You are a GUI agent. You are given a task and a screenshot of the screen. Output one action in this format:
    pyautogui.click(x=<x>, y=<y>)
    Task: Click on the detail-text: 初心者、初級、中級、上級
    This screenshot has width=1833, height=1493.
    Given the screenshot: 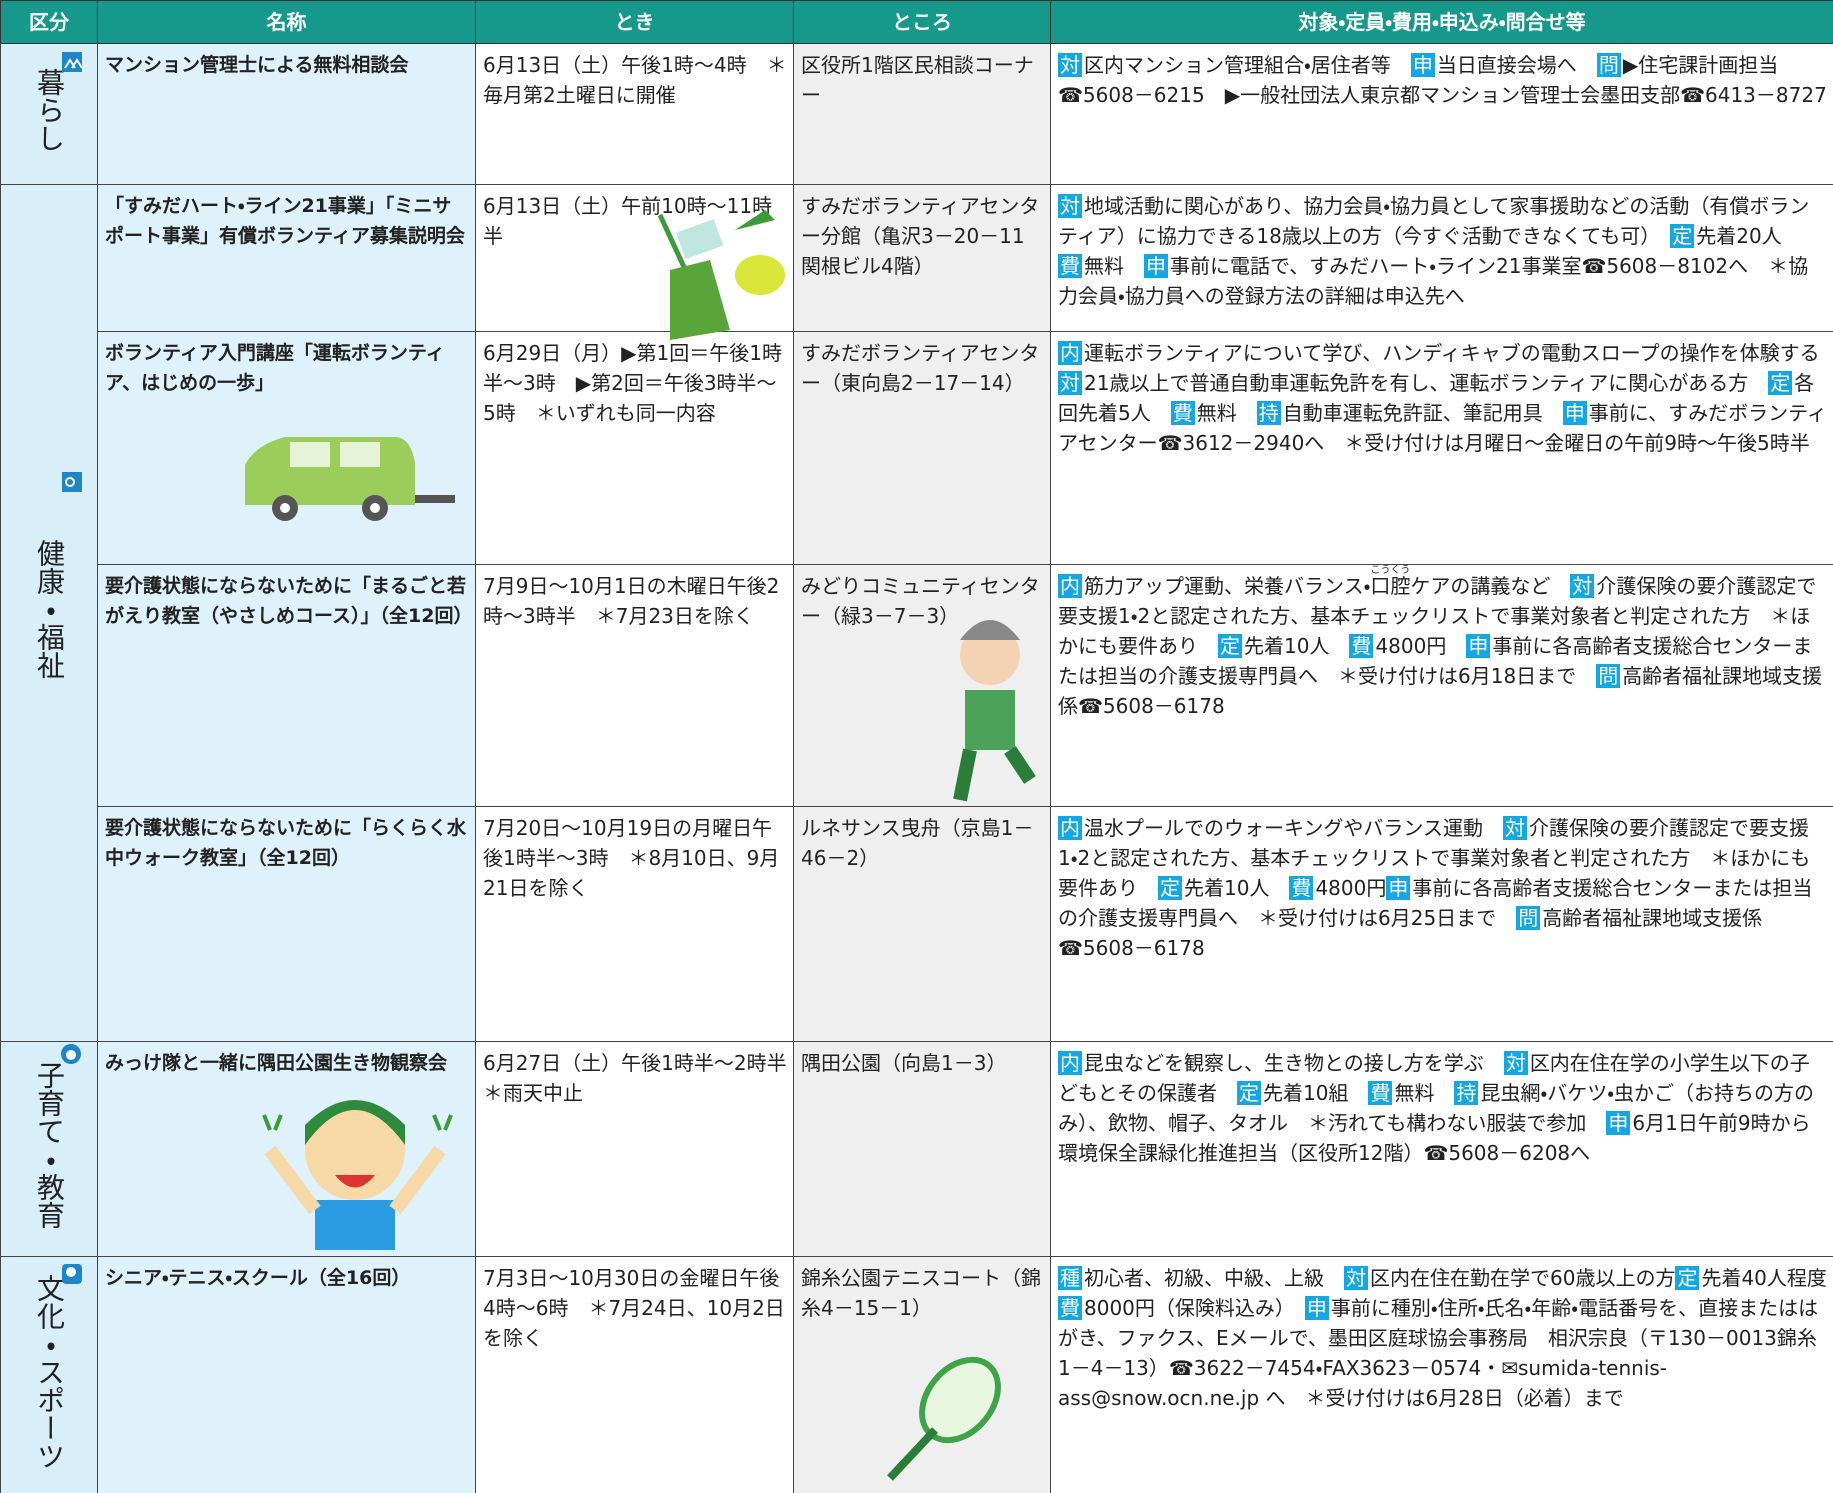 What is the action you would take?
    pyautogui.click(x=1214, y=1278)
    